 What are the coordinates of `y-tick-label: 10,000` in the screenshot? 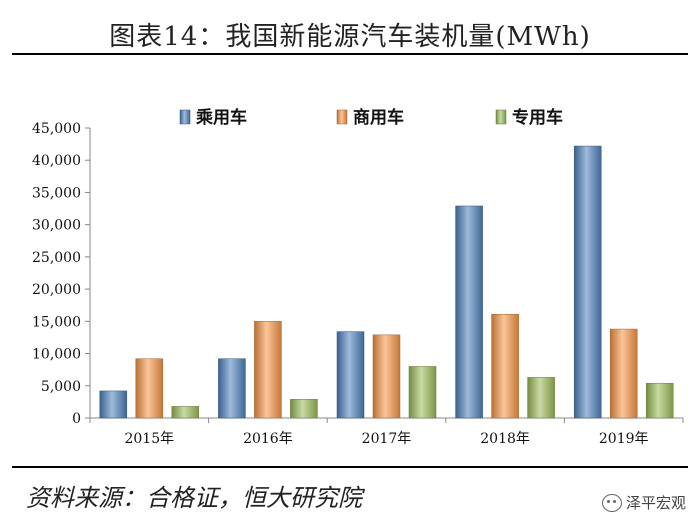 It's located at (56, 355).